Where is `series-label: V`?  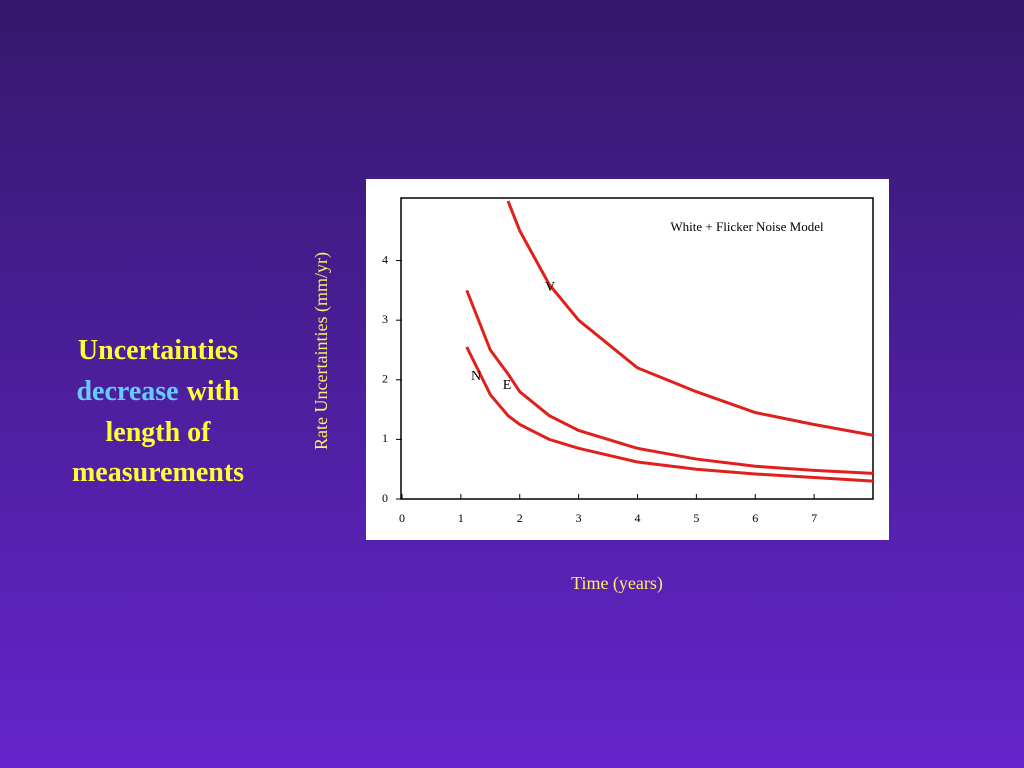 series-label: V is located at coordinates (550, 287).